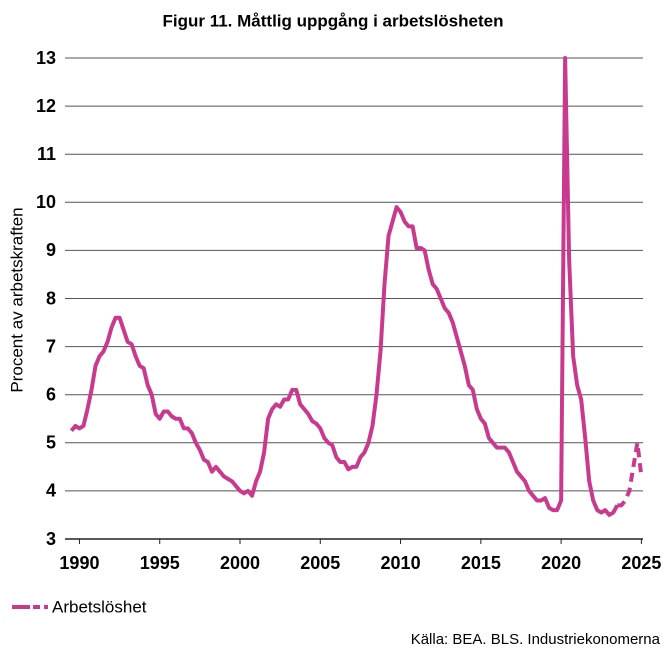 The image size is (667, 648). I want to click on legend-label: Arbetslöshet, so click(99, 606).